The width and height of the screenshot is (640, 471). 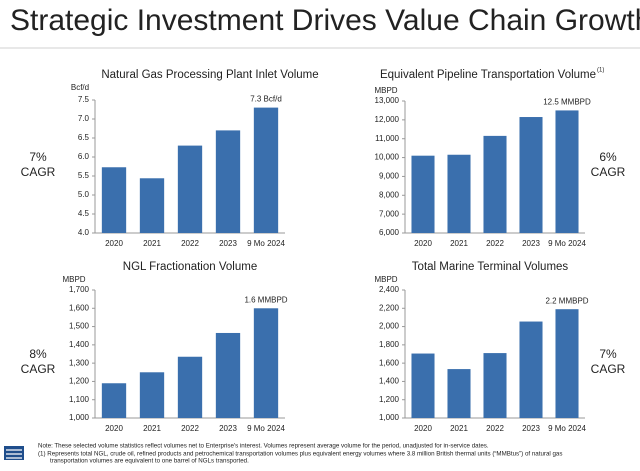 What do you see at coordinates (79, 289) in the screenshot?
I see `y-tick-label: 1,700` at bounding box center [79, 289].